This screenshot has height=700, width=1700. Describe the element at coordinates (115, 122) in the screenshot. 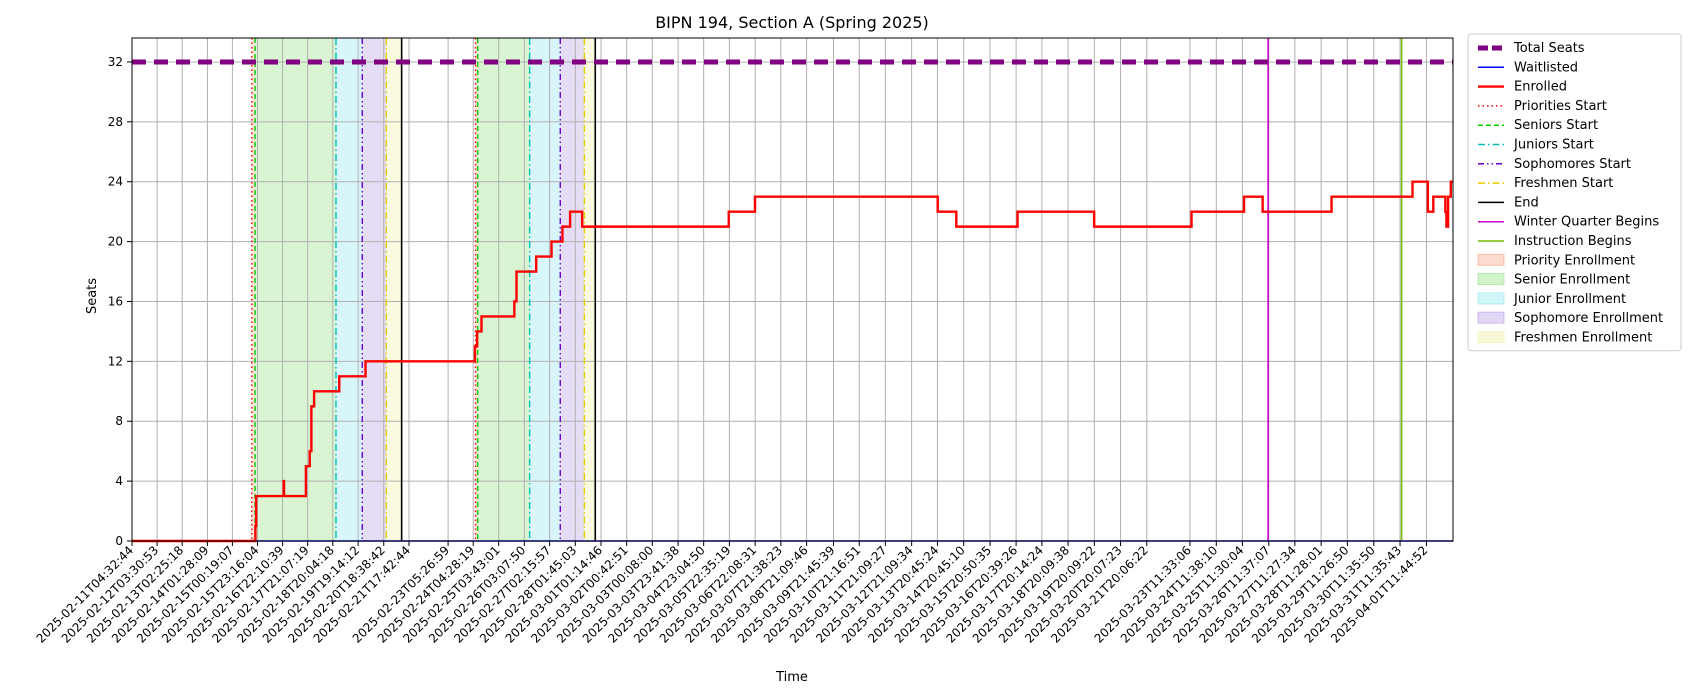

I see `y-tick-label: 28` at that location.